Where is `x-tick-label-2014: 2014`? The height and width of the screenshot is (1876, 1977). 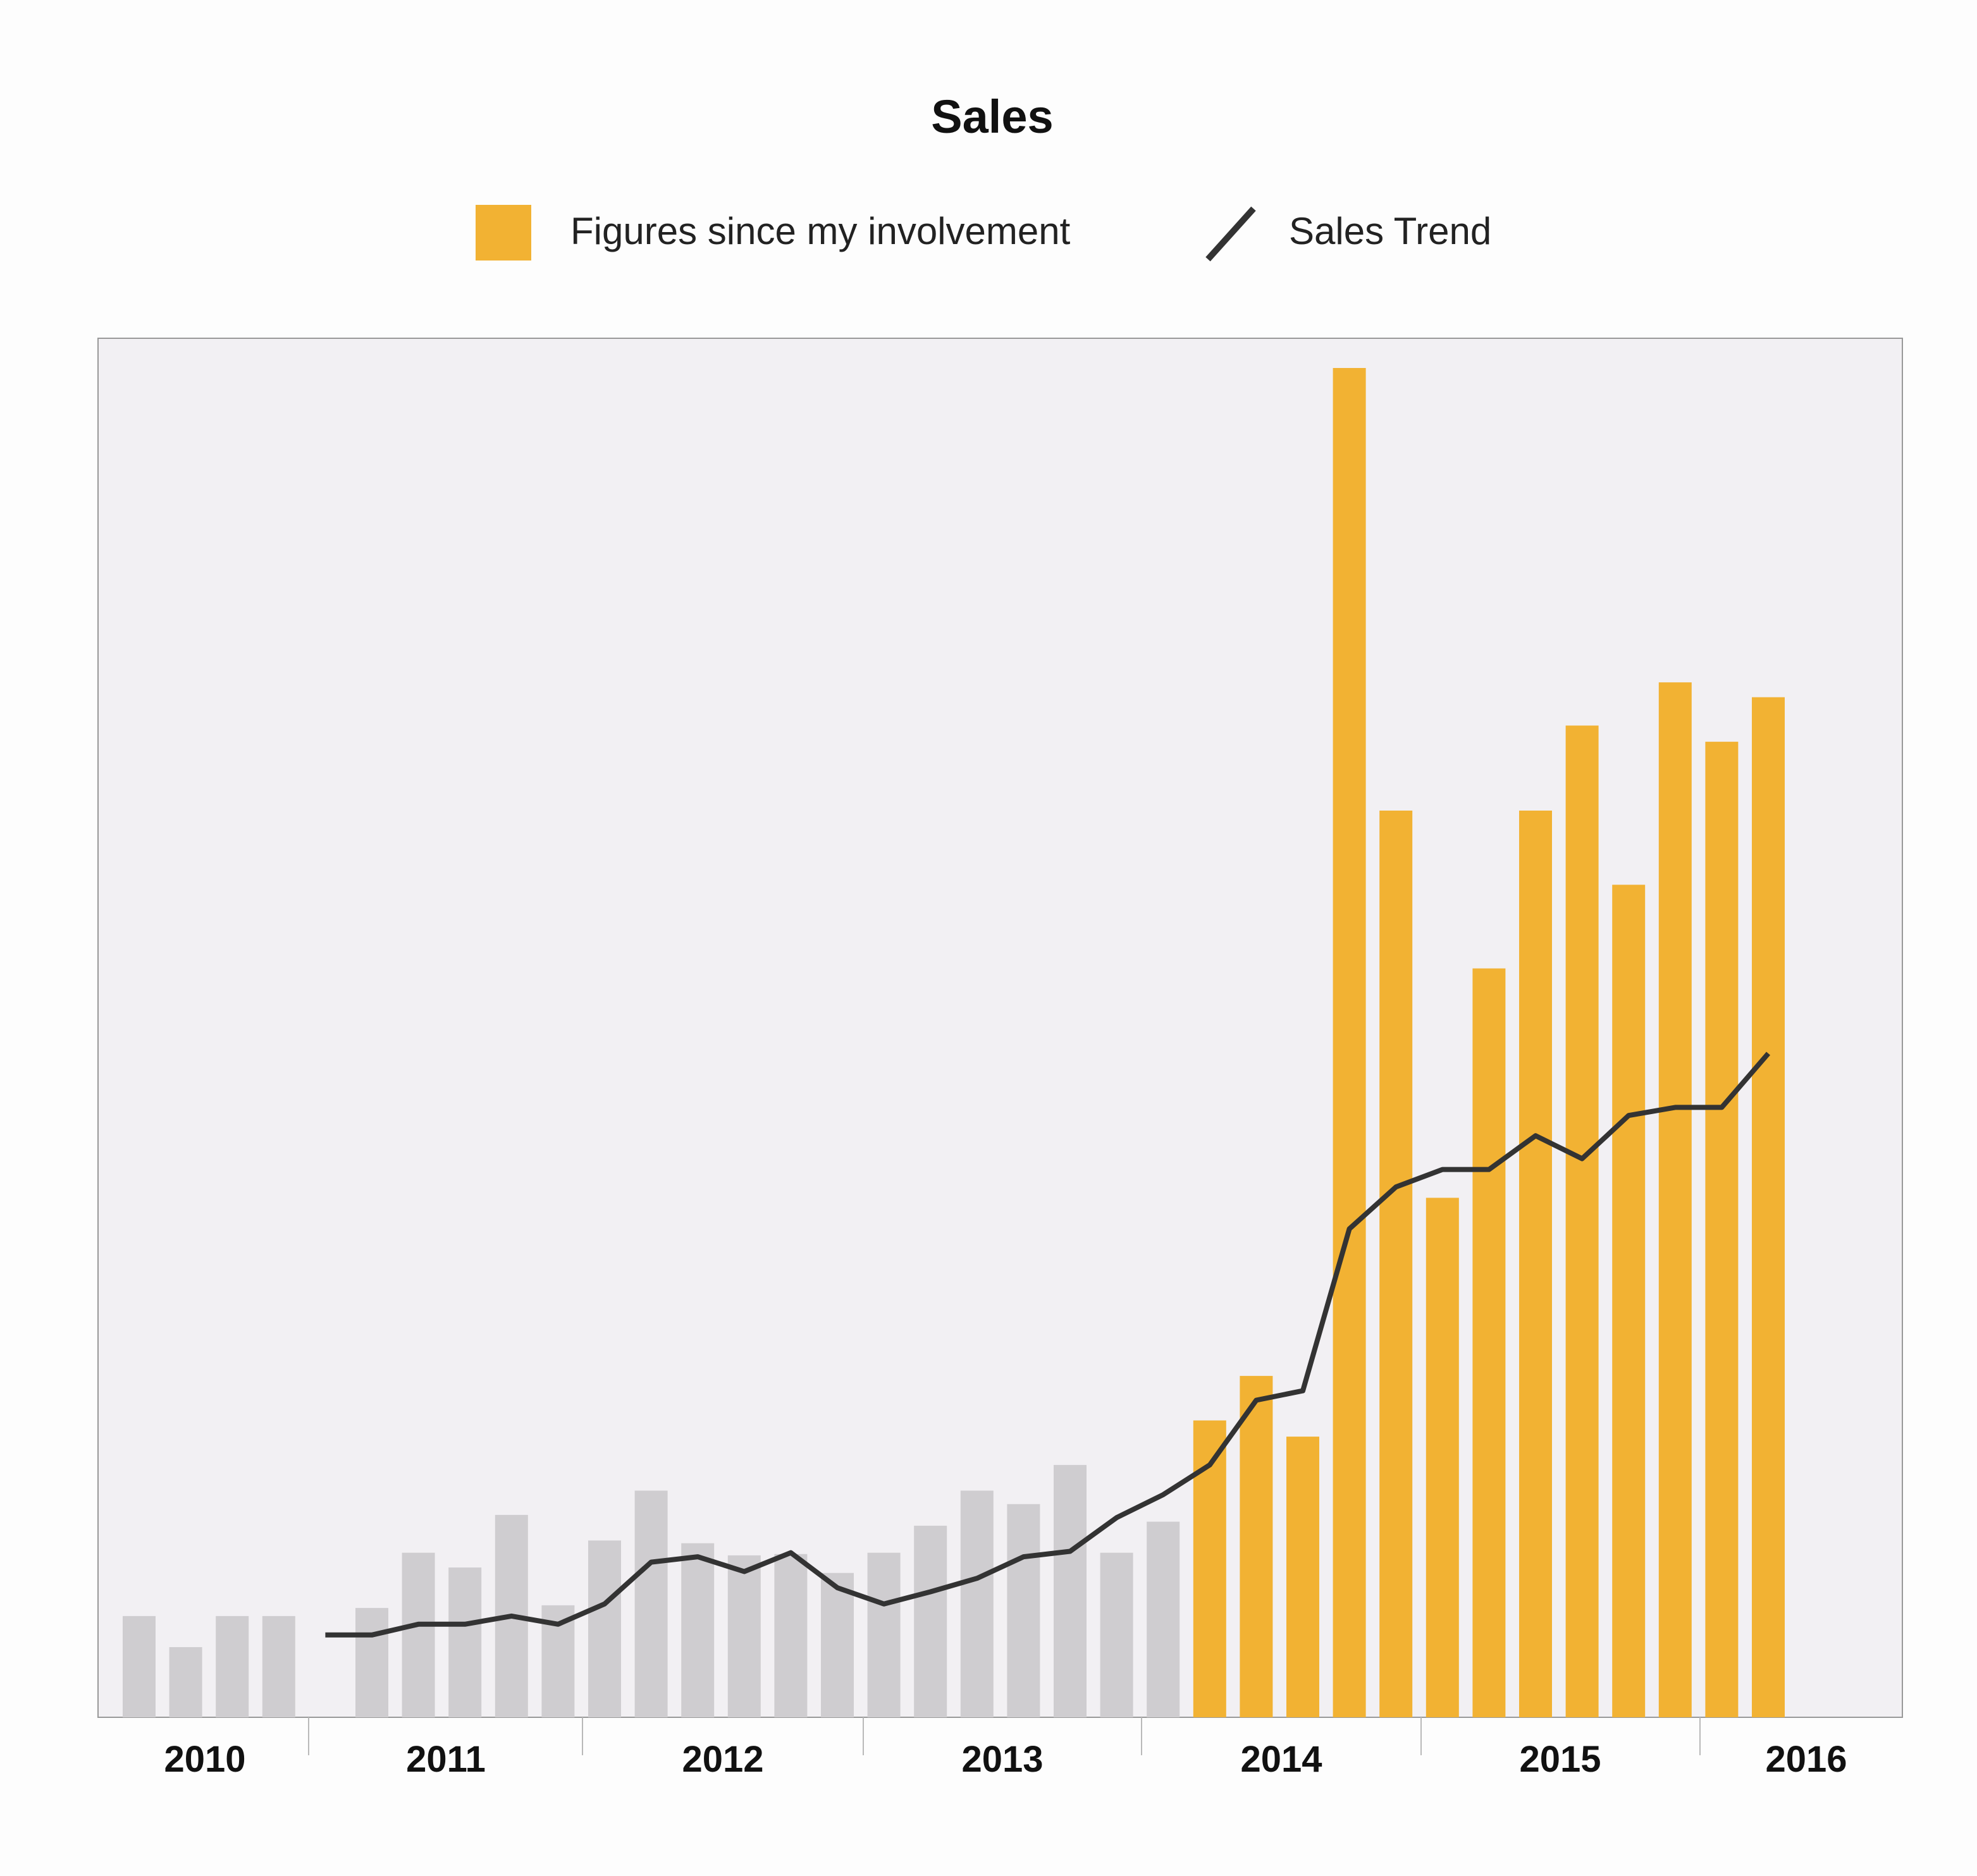
x-tick-label-2014: 2014 is located at coordinates (1281, 1759).